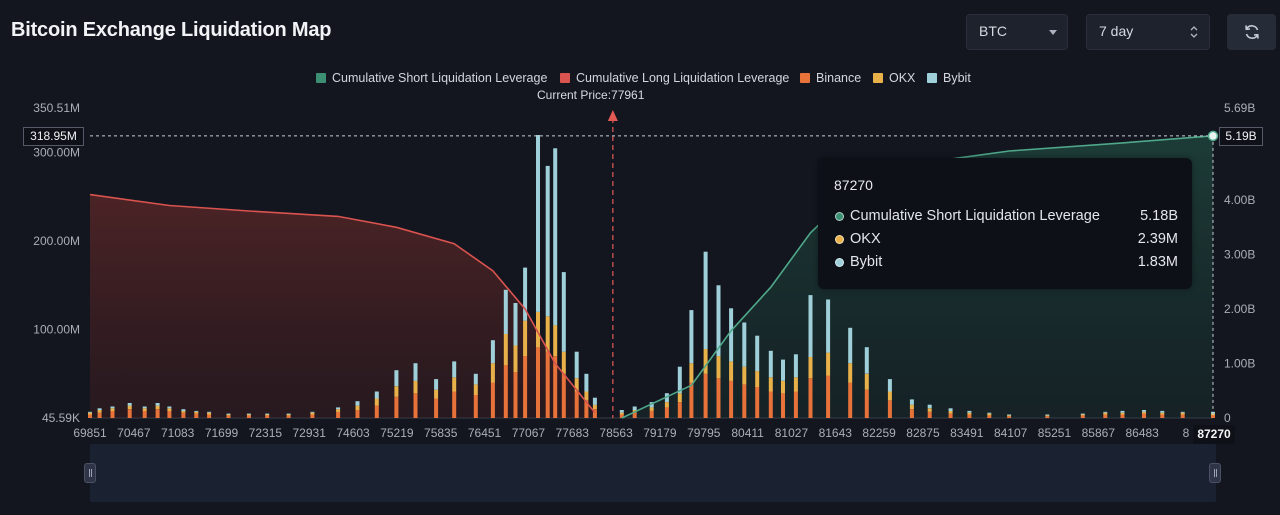  Describe the element at coordinates (674, 78) in the screenshot. I see `legend-item-long: Cumulative Long Liquidation Leverage` at that location.